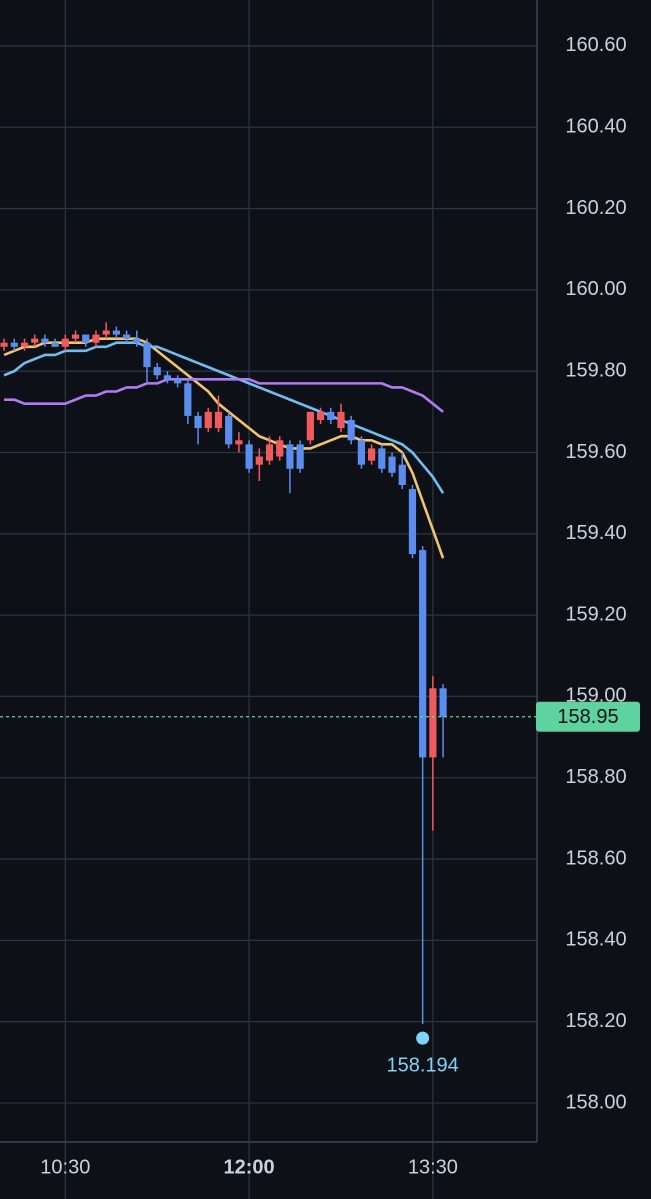  Describe the element at coordinates (595, 696) in the screenshot. I see `y-tick-label: 159.00` at that location.